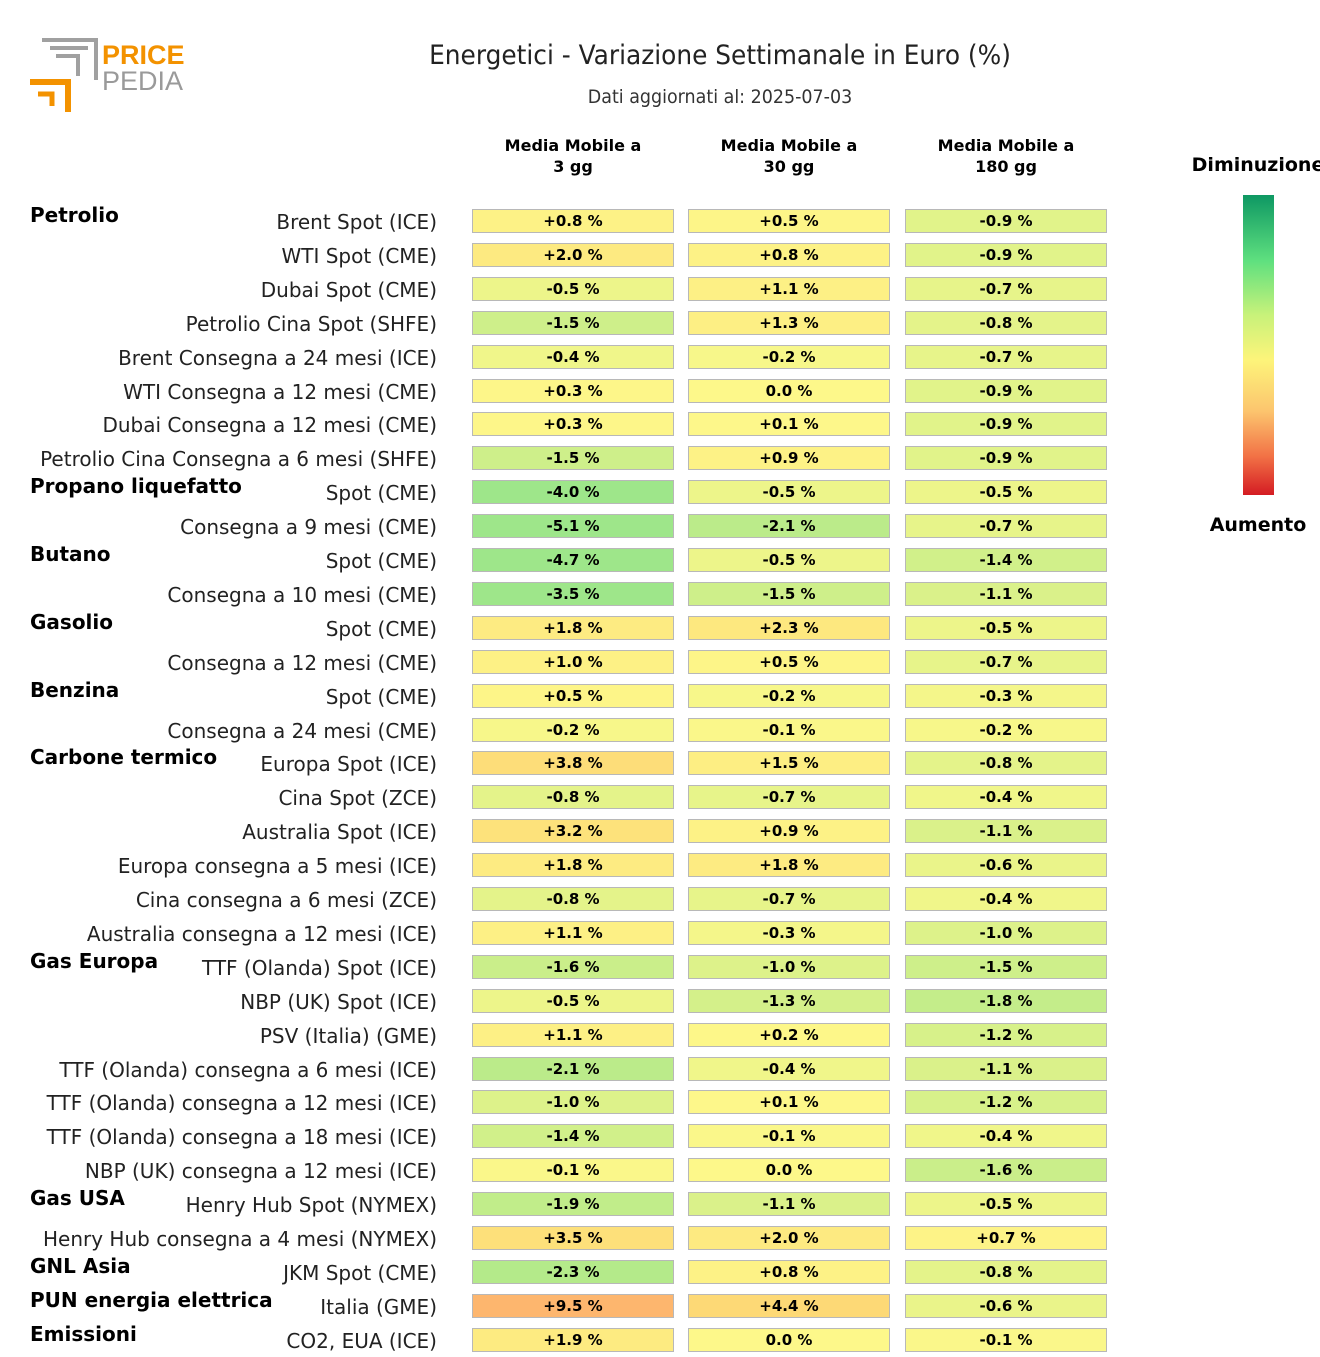 The width and height of the screenshot is (1320, 1357). What do you see at coordinates (789, 932) in the screenshot?
I see `value-cell: -0.3 %` at bounding box center [789, 932].